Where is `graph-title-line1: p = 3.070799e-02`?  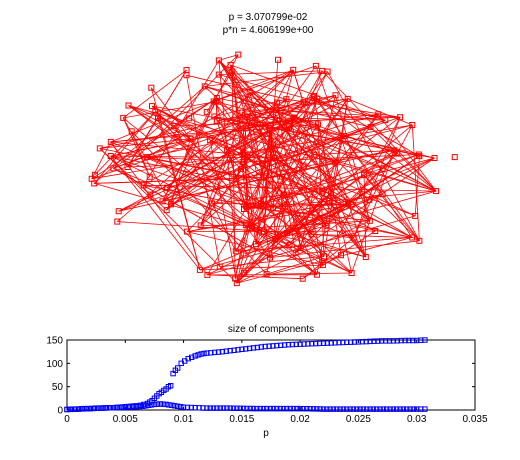
graph-title-line1: p = 3.070799e-02 is located at coordinates (268, 17).